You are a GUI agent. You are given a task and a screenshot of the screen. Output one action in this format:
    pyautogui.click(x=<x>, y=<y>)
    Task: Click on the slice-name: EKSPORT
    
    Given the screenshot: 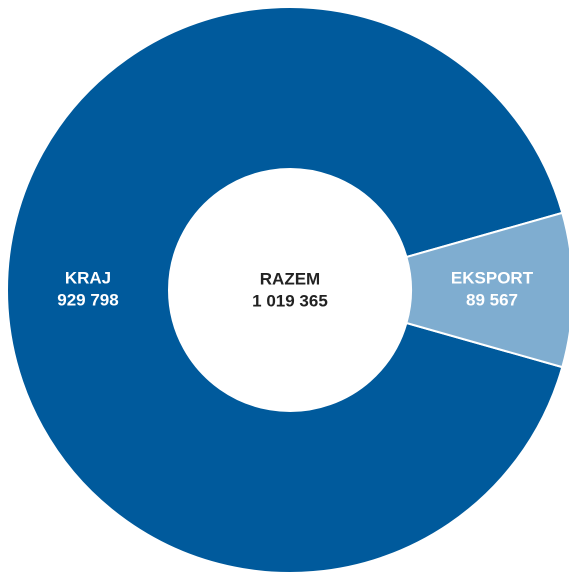 What is the action you would take?
    pyautogui.click(x=492, y=277)
    